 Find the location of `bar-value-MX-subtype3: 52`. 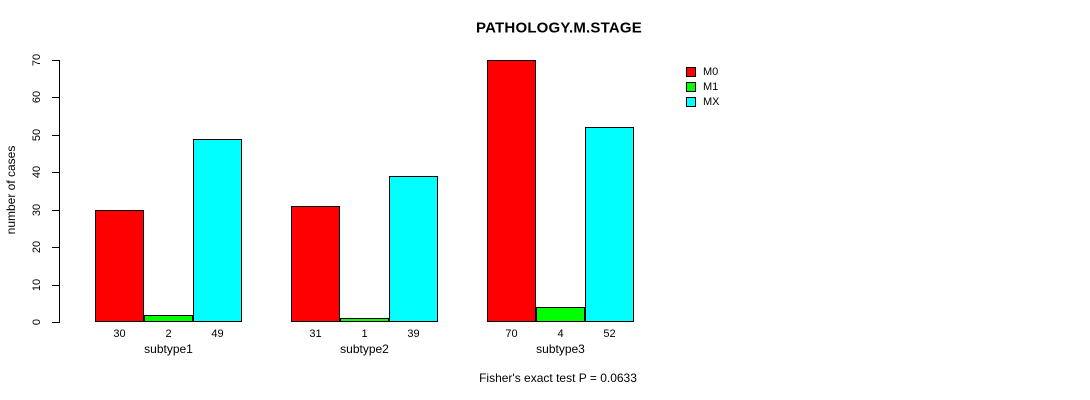

bar-value-MX-subtype3: 52 is located at coordinates (609, 334).